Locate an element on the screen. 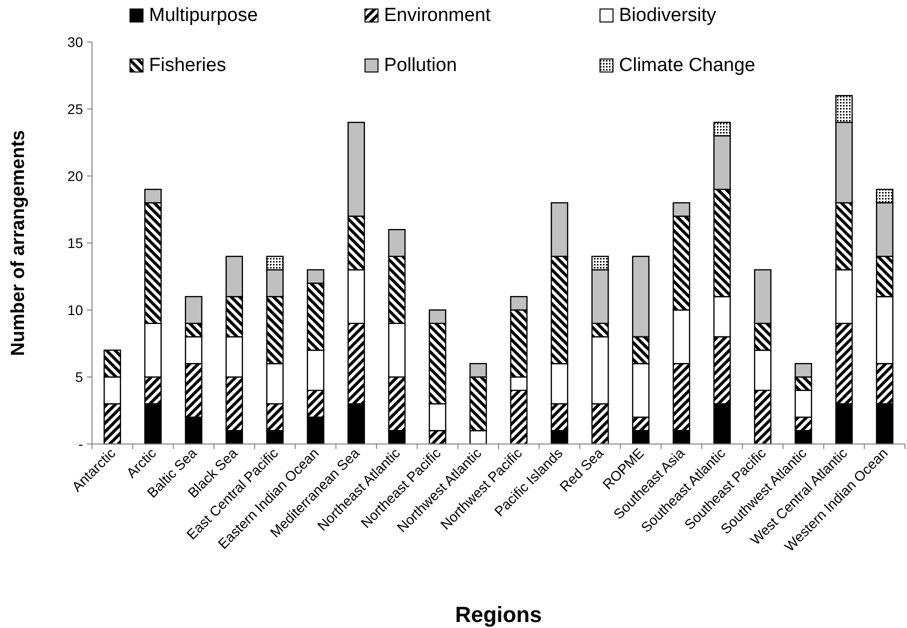  legend-label: Pollution is located at coordinates (420, 65).